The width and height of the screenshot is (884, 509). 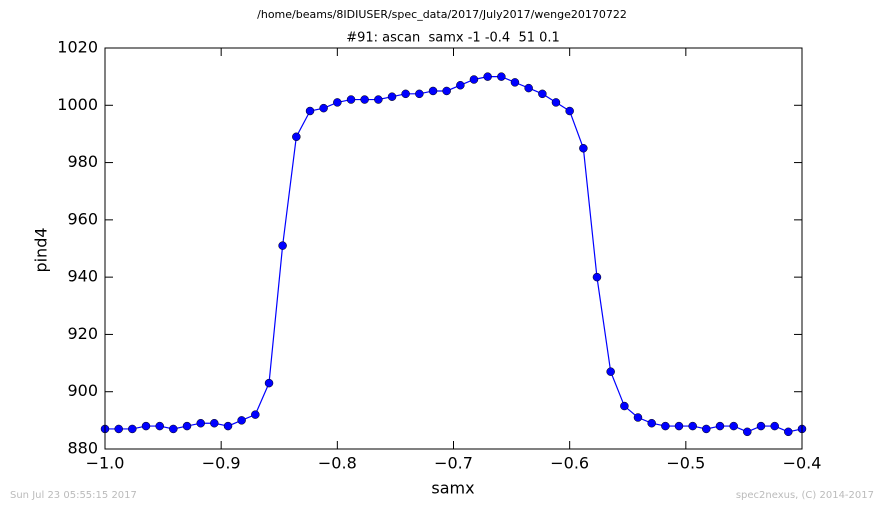 I want to click on x-tick-label: −0.4, so click(x=802, y=463).